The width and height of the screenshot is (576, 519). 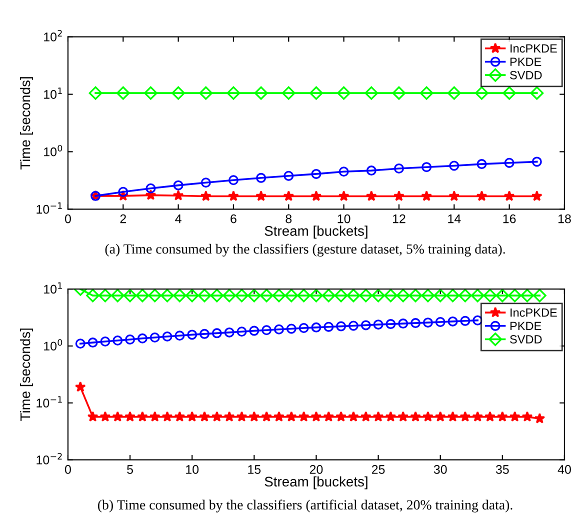 I want to click on text: (b) Time consumed by the classifiers (artificial dataset, 20% training data)., so click(x=305, y=506).